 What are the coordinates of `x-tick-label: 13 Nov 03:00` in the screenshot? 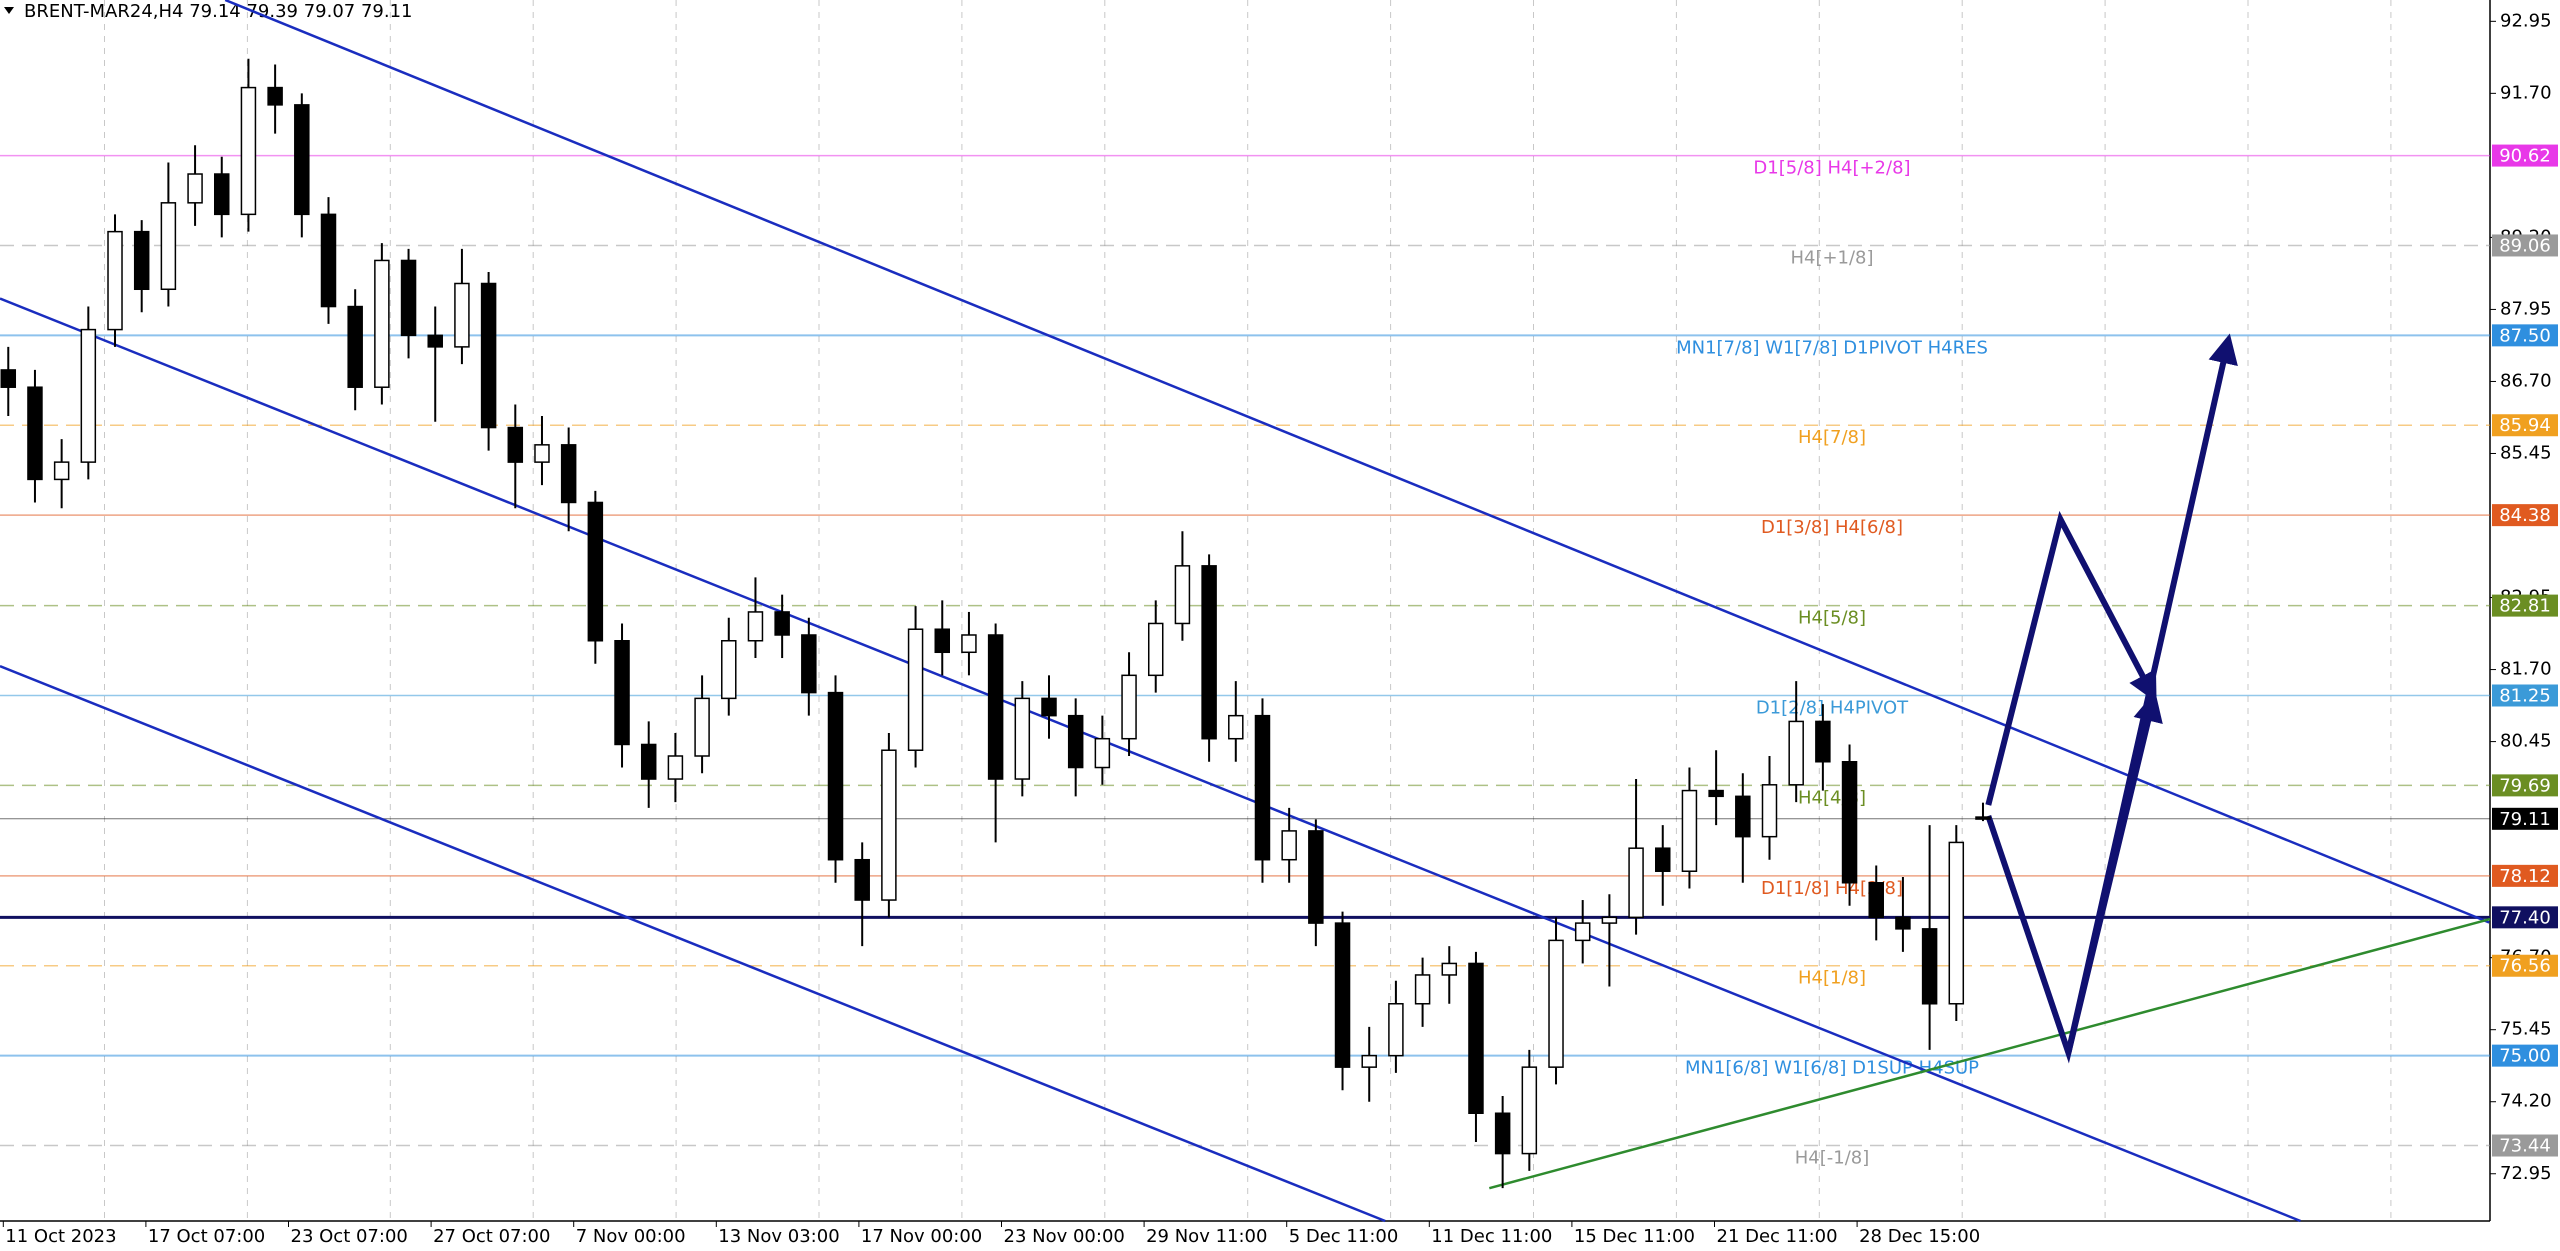 It's located at (778, 1236).